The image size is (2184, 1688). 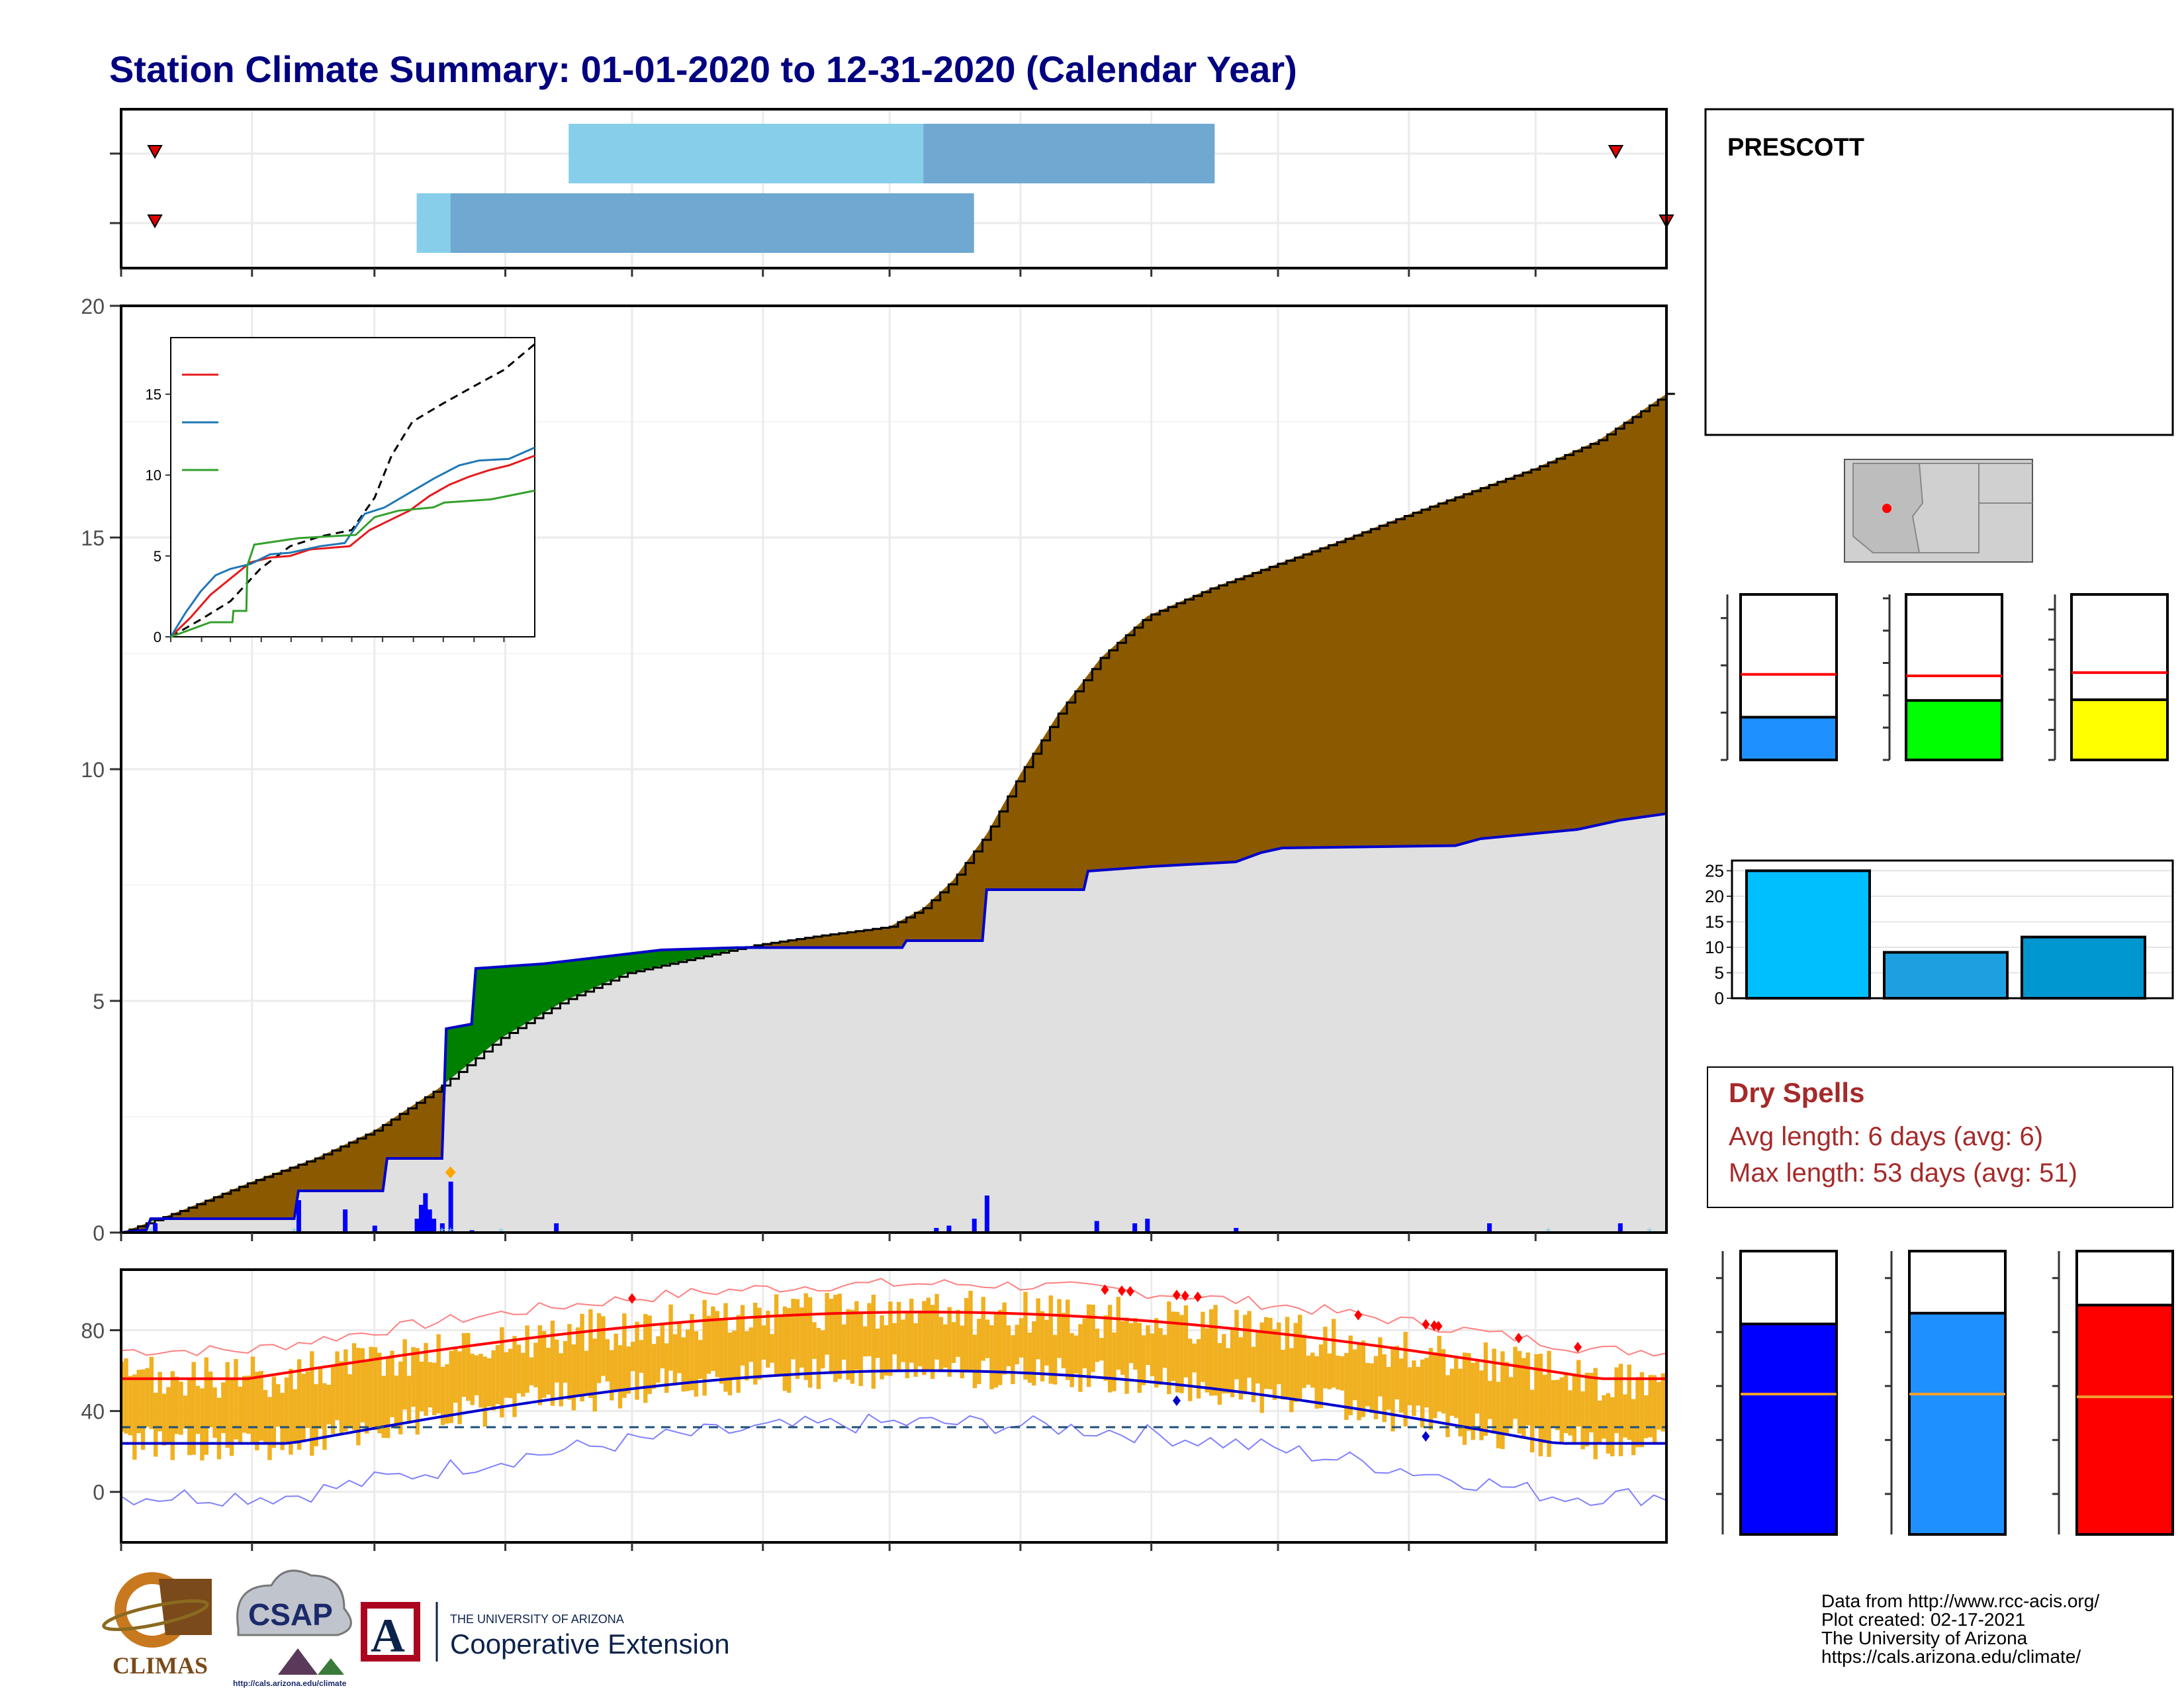 I want to click on precip-ytick: 15, so click(x=93, y=538).